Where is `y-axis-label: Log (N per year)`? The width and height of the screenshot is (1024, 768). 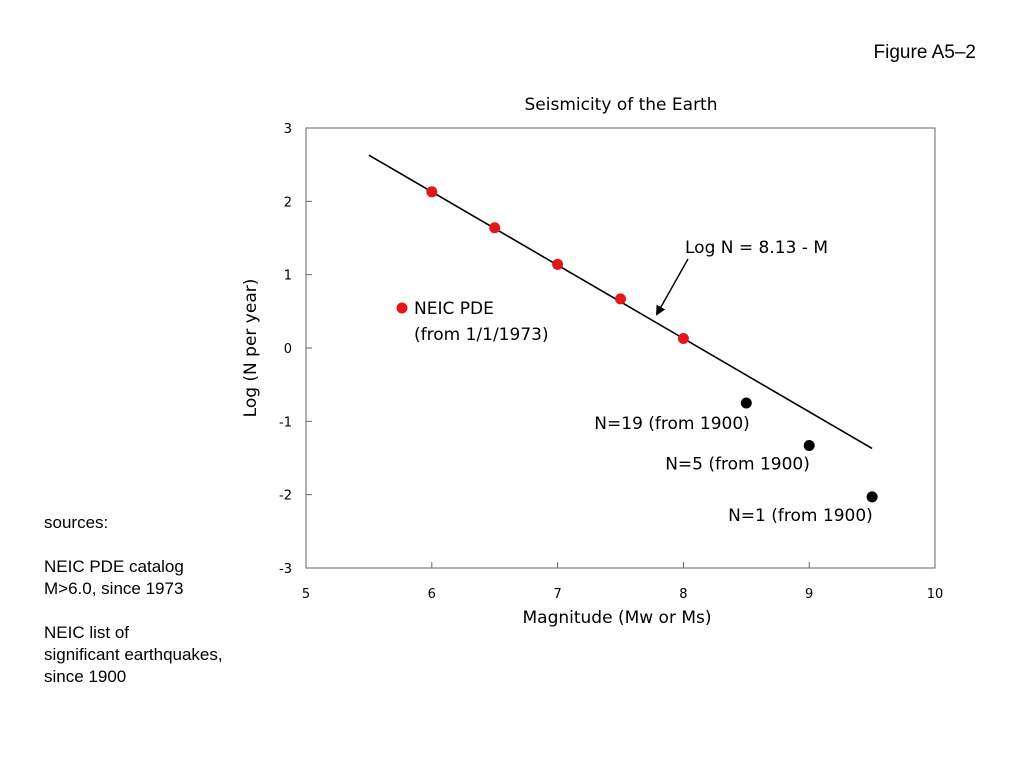
y-axis-label: Log (N per year) is located at coordinates (251, 348).